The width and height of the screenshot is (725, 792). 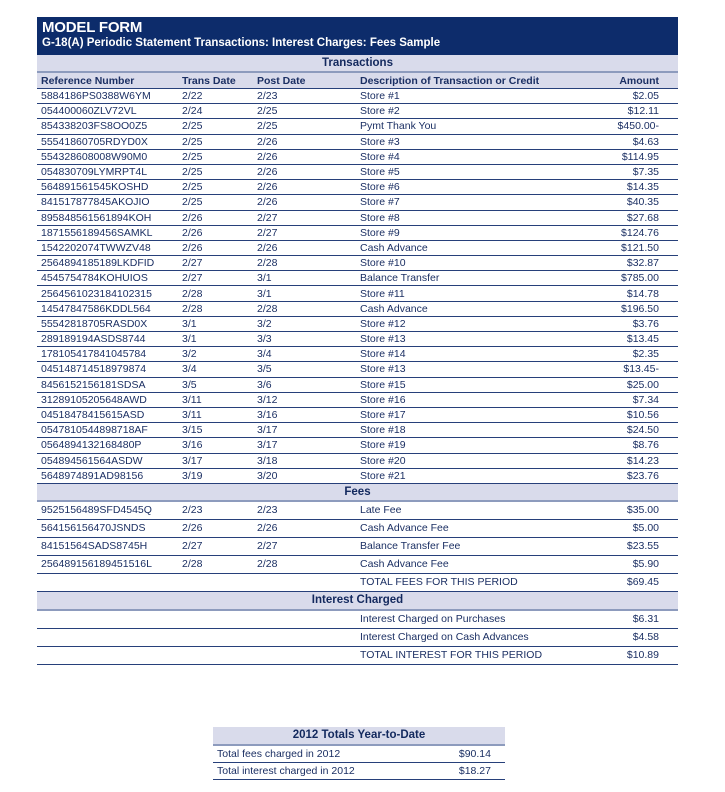 I want to click on cell-amount: $4.63, so click(x=645, y=141).